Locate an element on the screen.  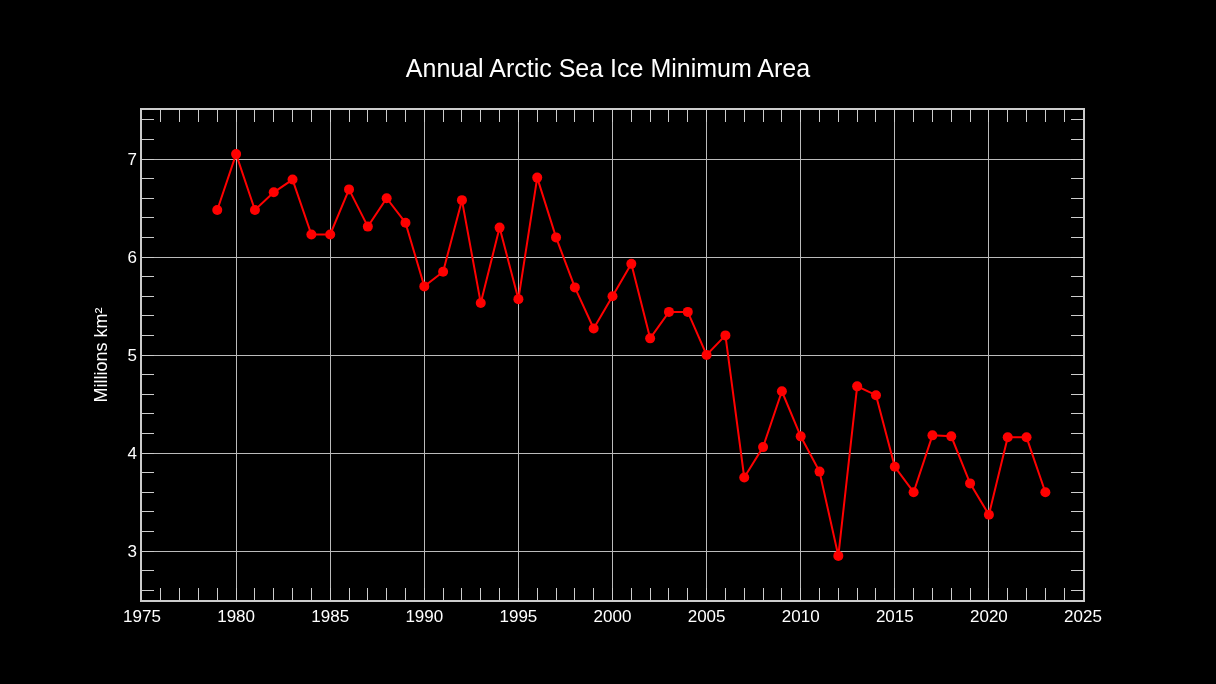
y-tick-label: 3 is located at coordinates (132, 551).